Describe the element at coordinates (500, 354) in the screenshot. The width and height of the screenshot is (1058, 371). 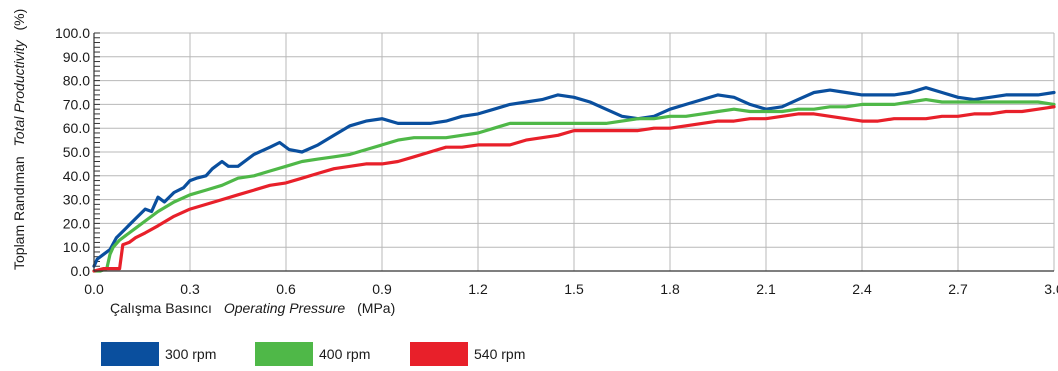
I see `legend-label-540rpm: 540 rpm` at that location.